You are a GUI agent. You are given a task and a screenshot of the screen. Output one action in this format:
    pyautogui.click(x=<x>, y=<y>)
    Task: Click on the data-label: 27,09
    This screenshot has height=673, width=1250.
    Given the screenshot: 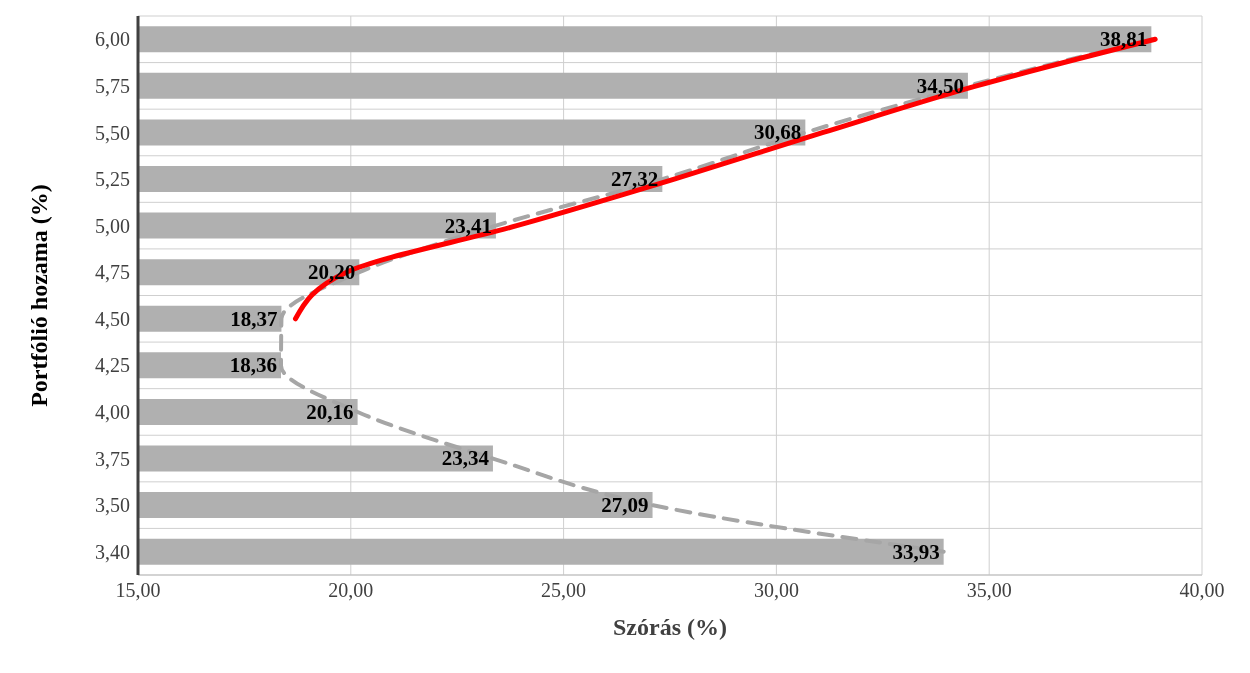 What is the action you would take?
    pyautogui.click(x=625, y=505)
    